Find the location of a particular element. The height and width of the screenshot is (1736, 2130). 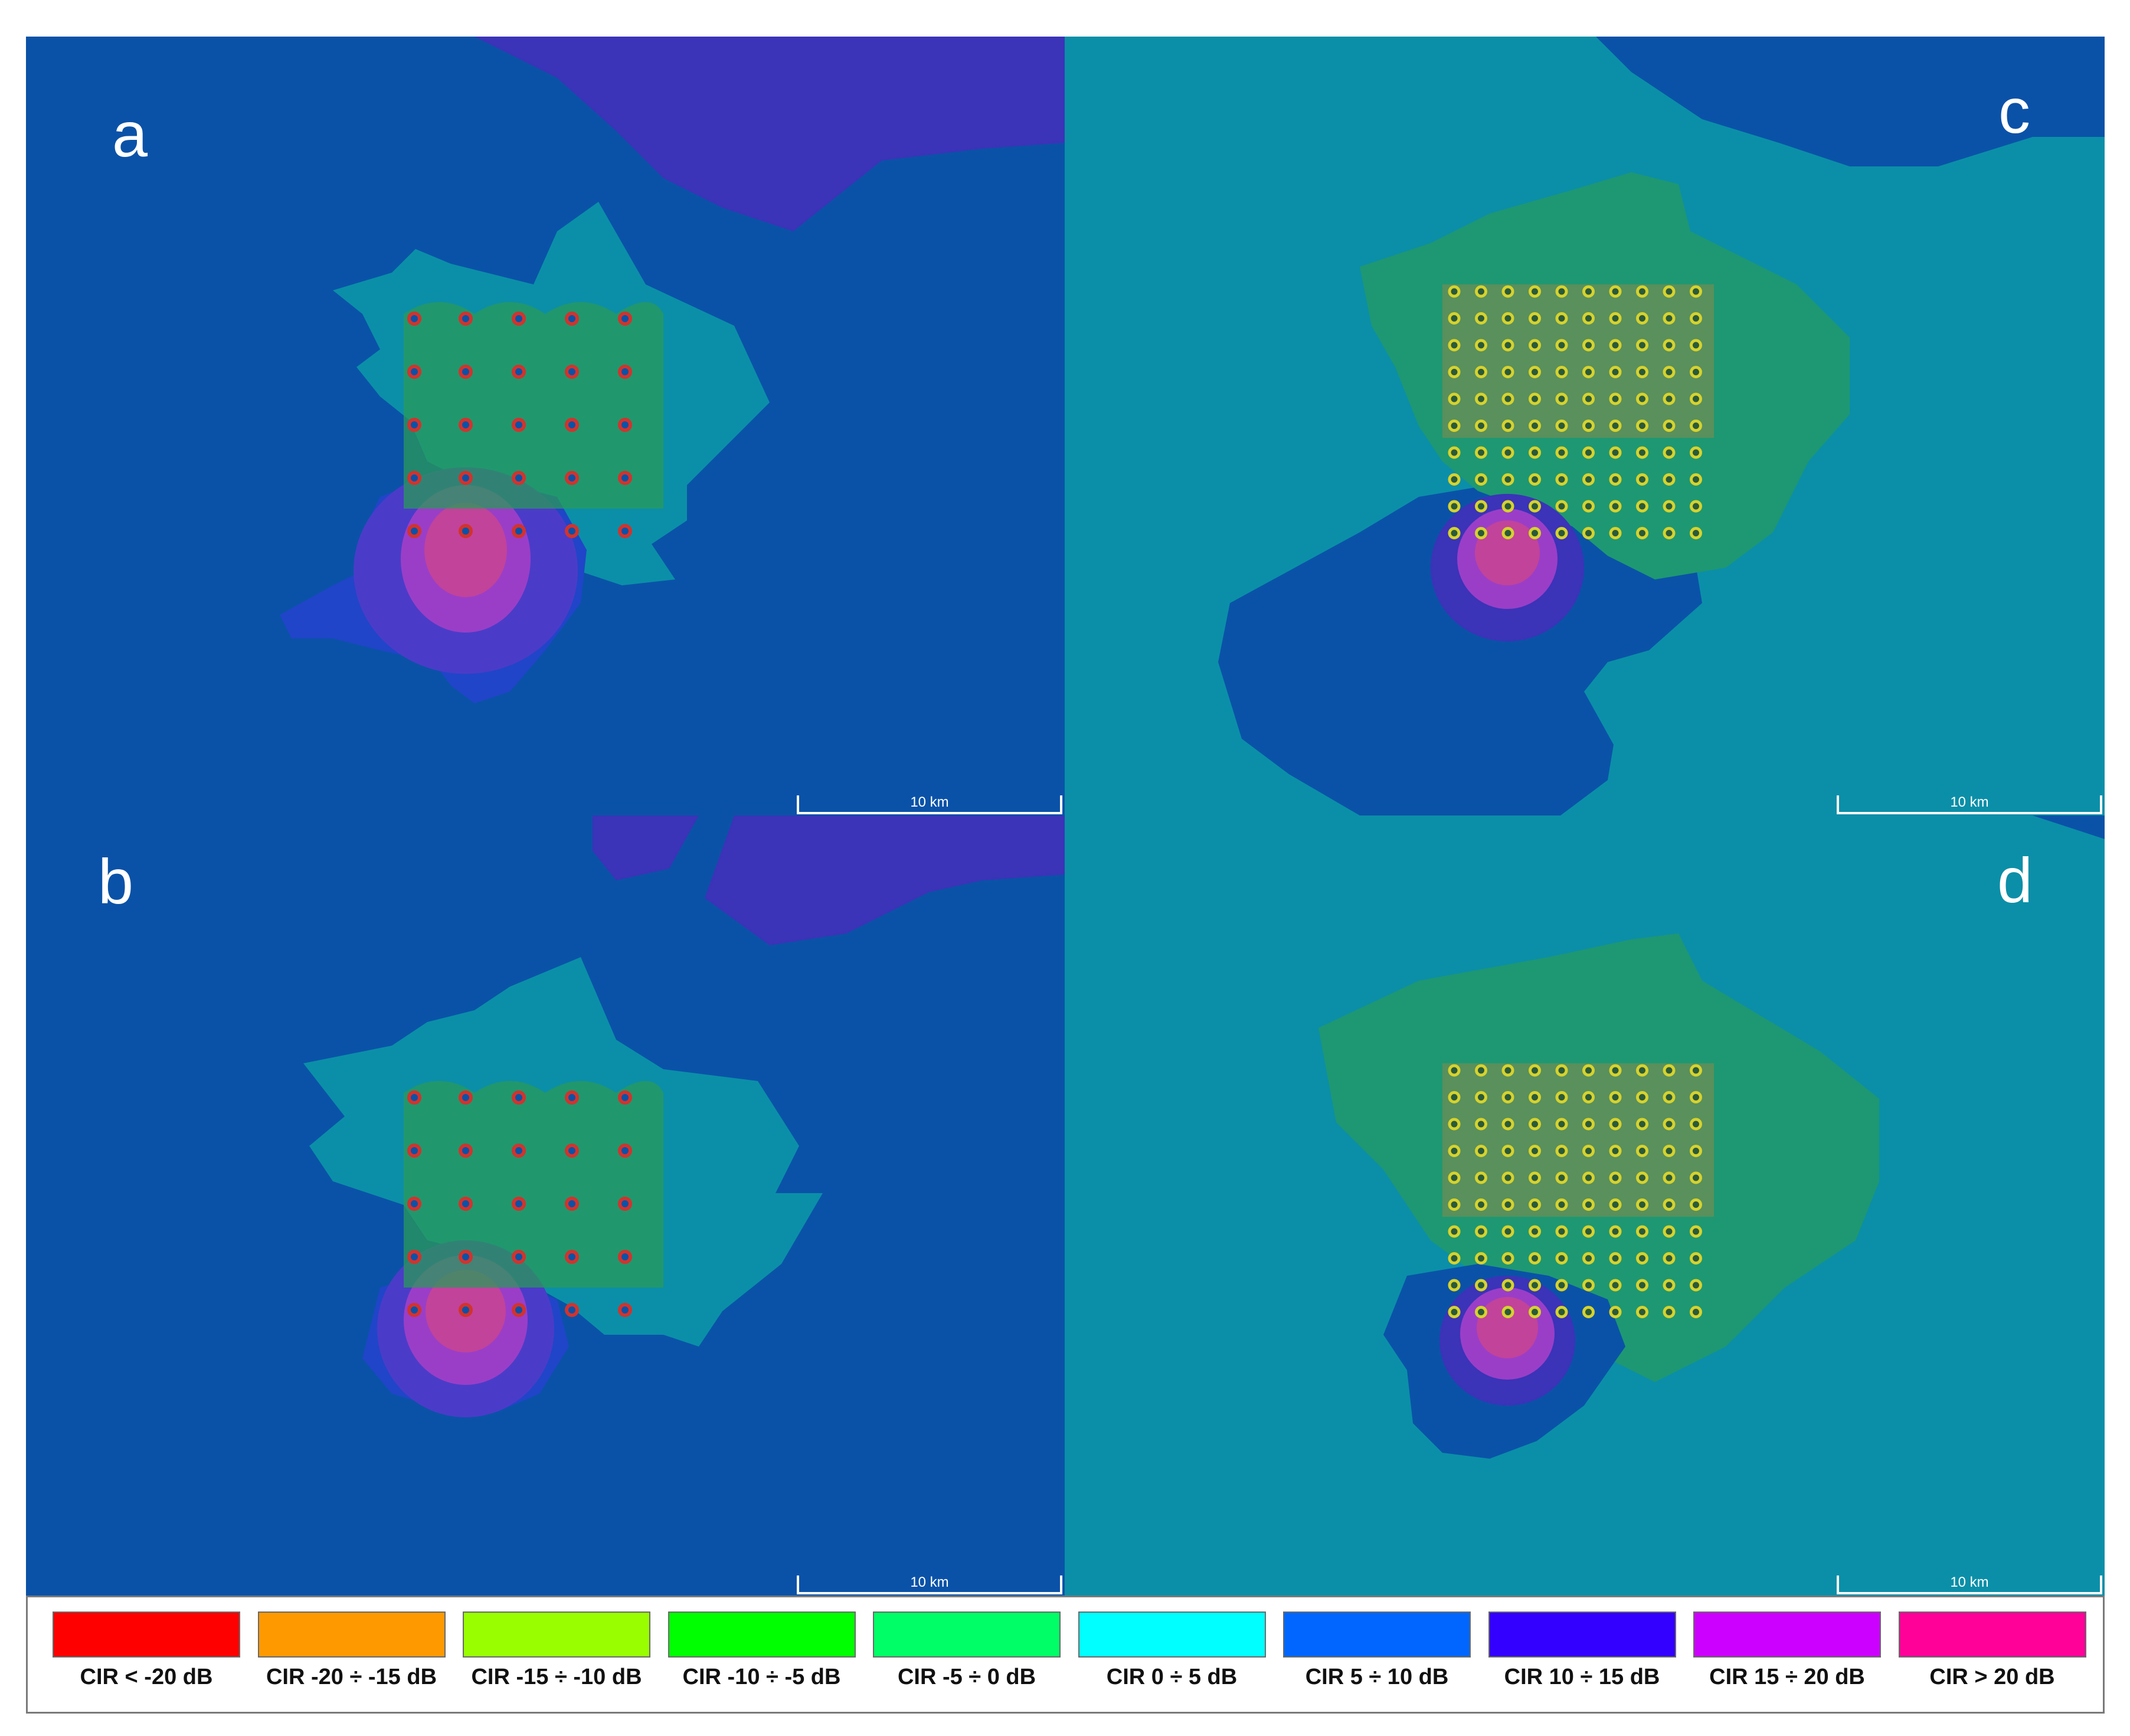

legend-item: CIR 0 ÷ 5 dB is located at coordinates (1172, 1650).